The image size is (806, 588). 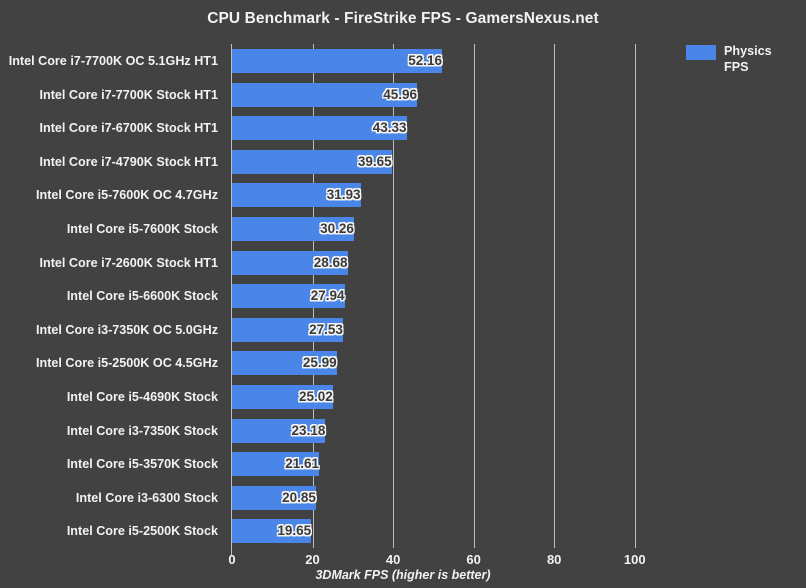 What do you see at coordinates (453, 162) in the screenshot?
I see `bar-row: 39.65` at bounding box center [453, 162].